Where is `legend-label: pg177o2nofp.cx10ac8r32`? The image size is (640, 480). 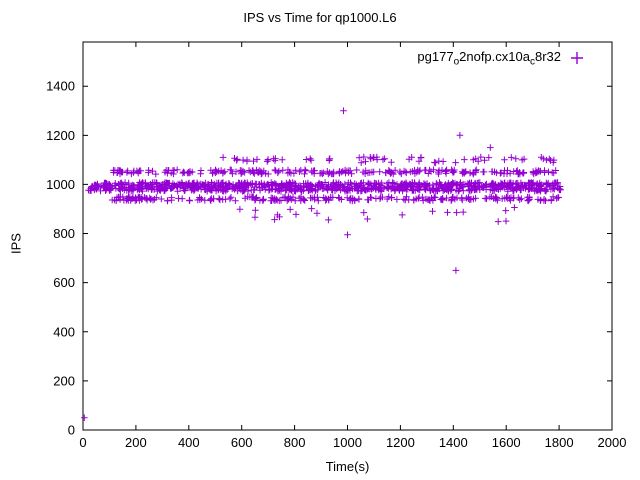 legend-label: pg177o2nofp.cx10ac8r32 is located at coordinates (489, 58).